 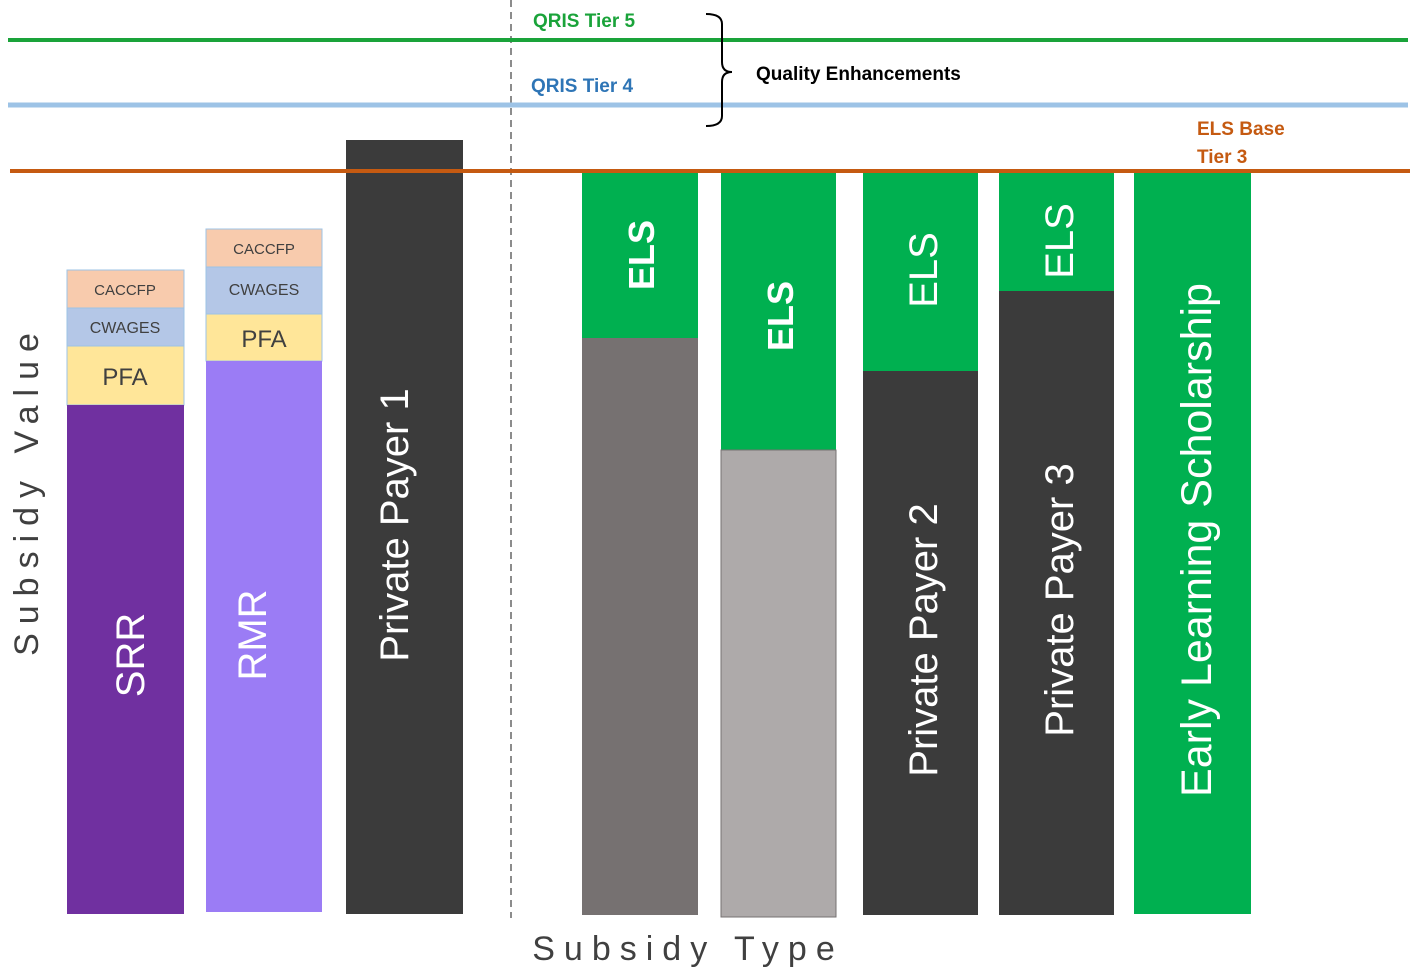 I want to click on rmr-caccfp-label: CACCFP, so click(x=264, y=249).